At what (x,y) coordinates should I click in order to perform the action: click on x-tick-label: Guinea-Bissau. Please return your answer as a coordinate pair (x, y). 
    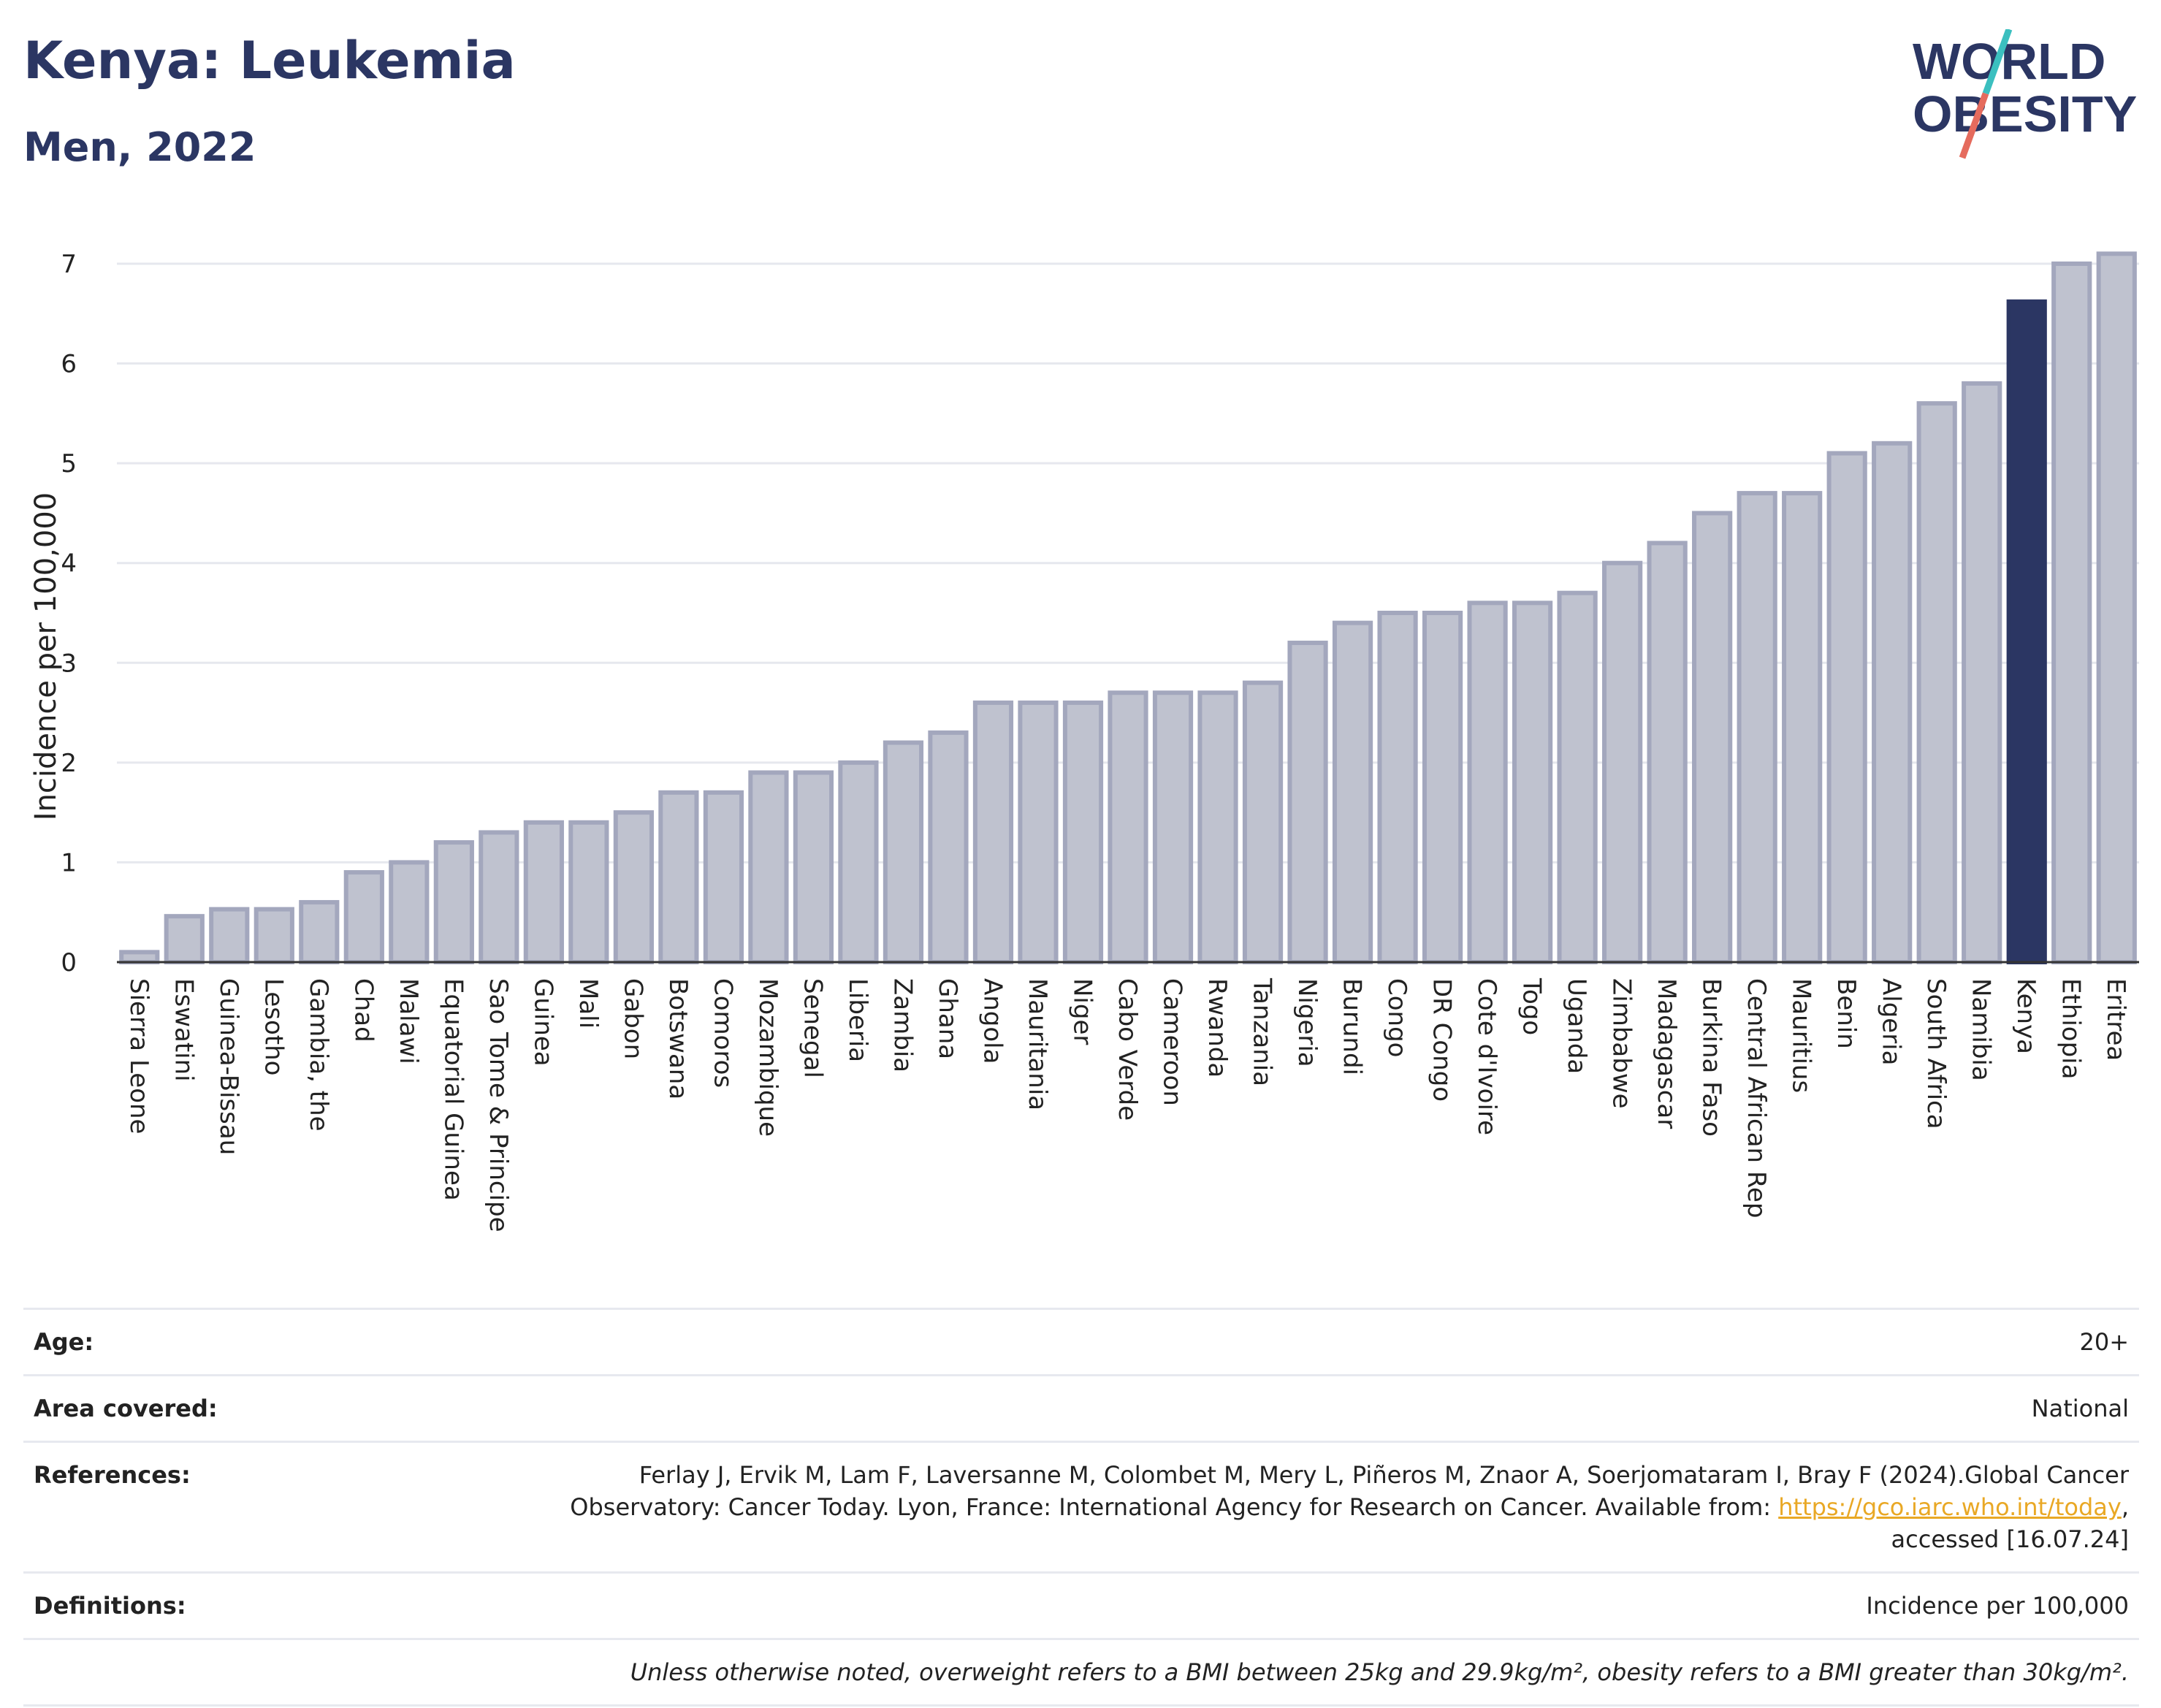
    Looking at the image, I should click on (228, 1066).